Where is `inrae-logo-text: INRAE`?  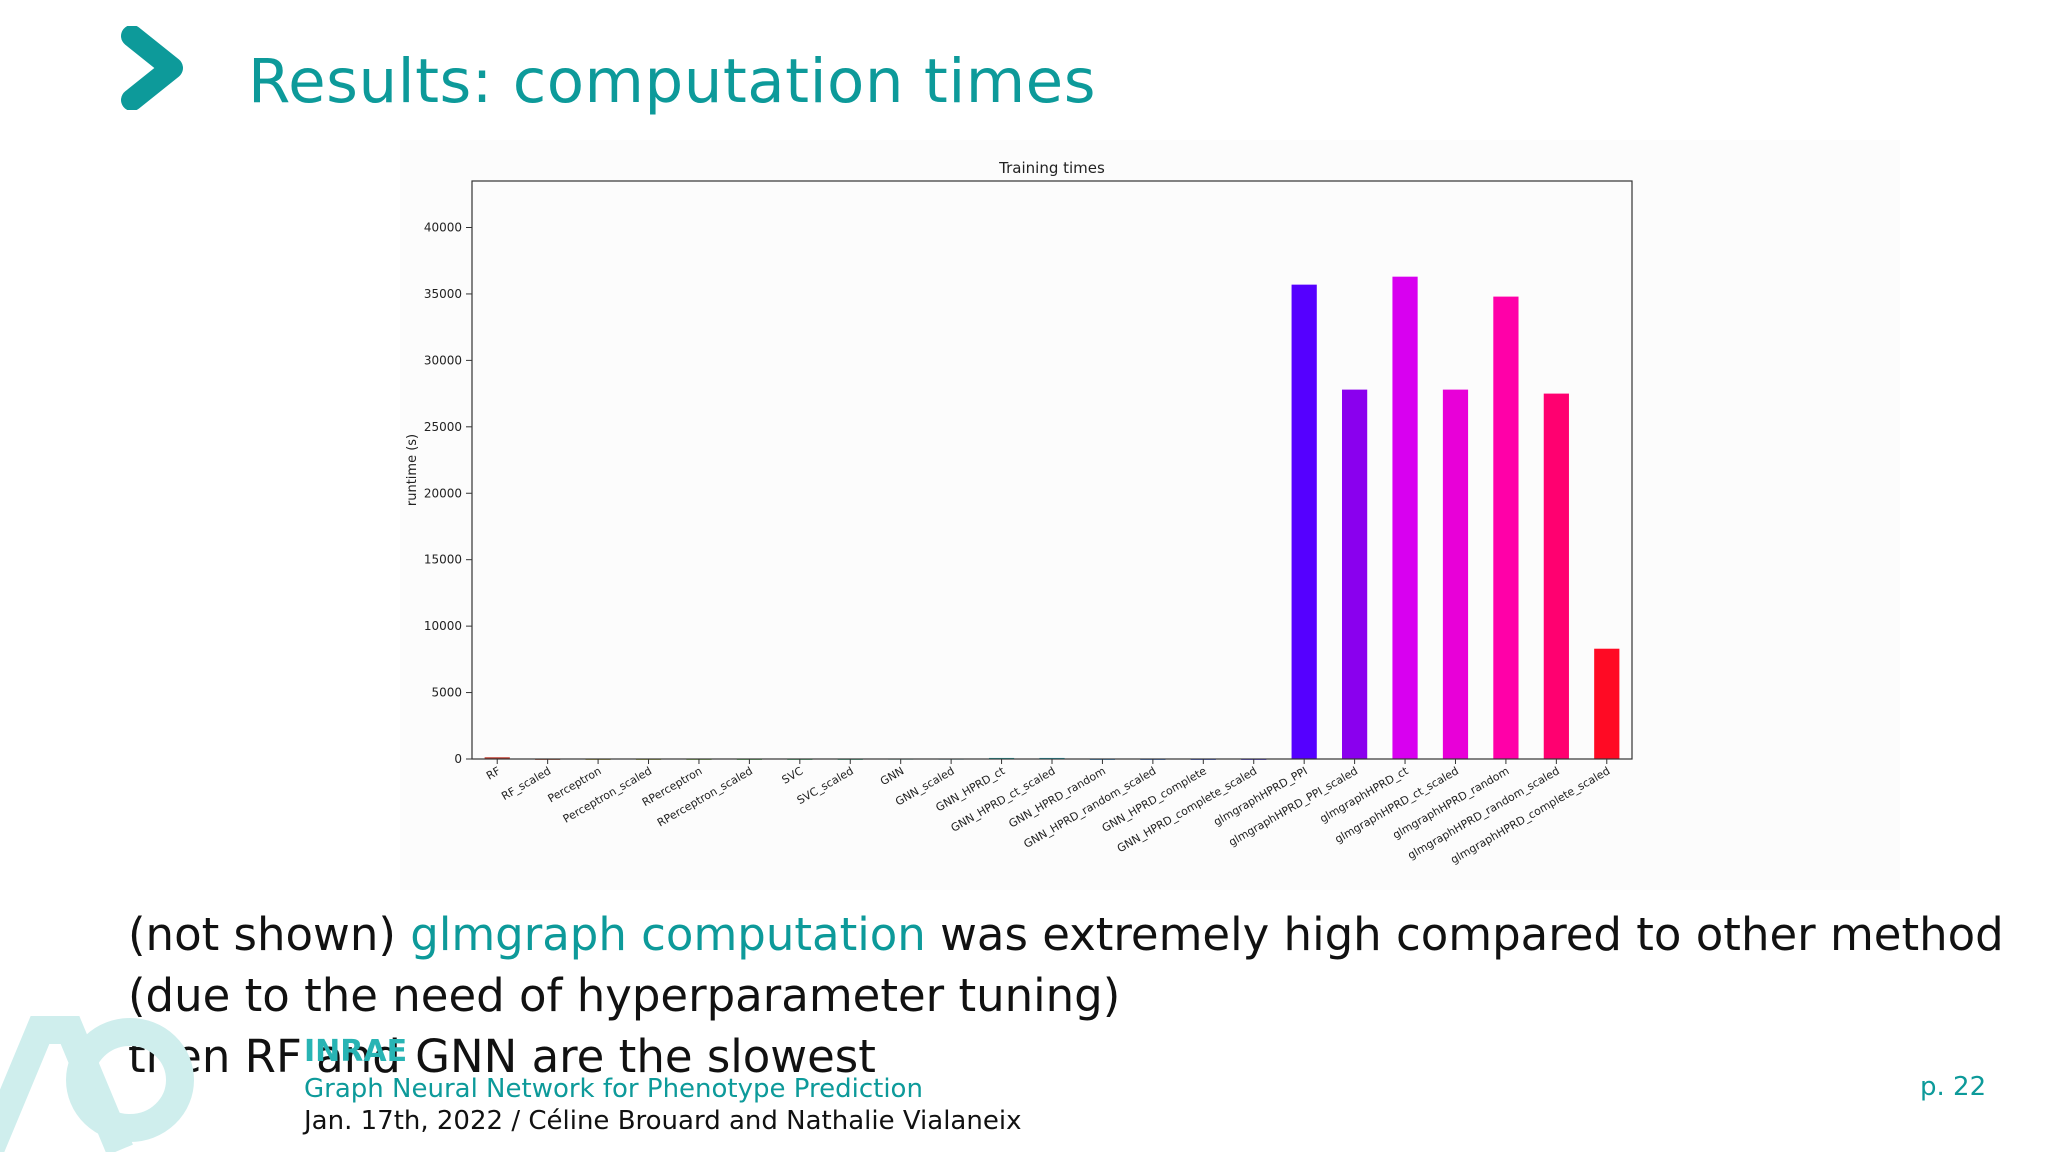
inrae-logo-text: INRAE is located at coordinates (356, 1051).